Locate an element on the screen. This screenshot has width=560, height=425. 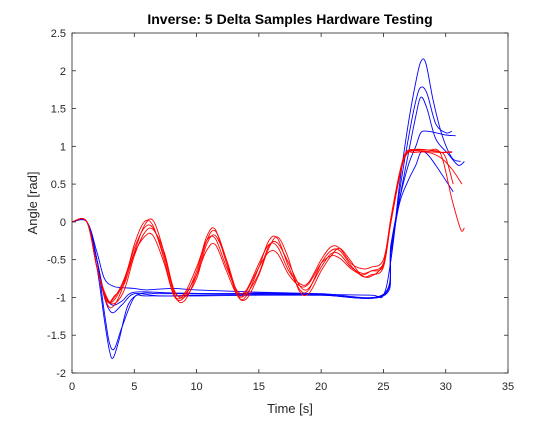
x-tick-label: 15 is located at coordinates (259, 387).